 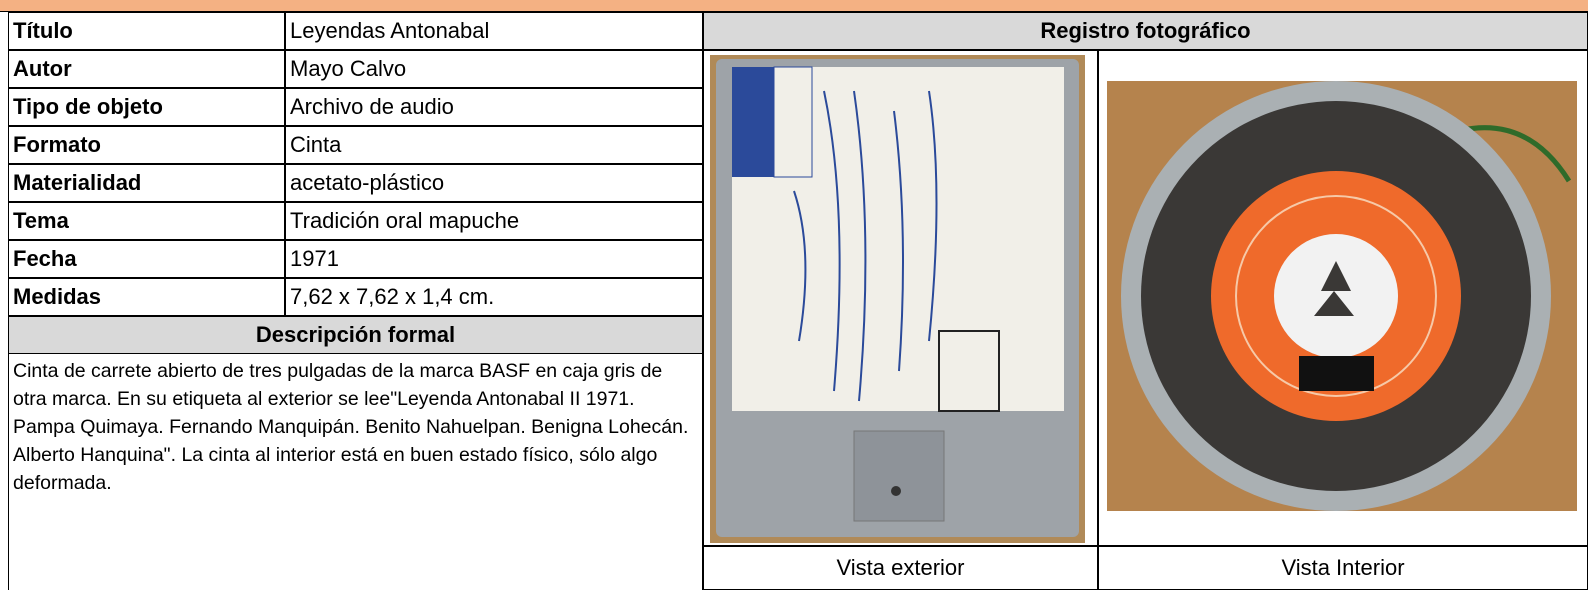 What do you see at coordinates (794, 6) in the screenshot?
I see `header-bar` at bounding box center [794, 6].